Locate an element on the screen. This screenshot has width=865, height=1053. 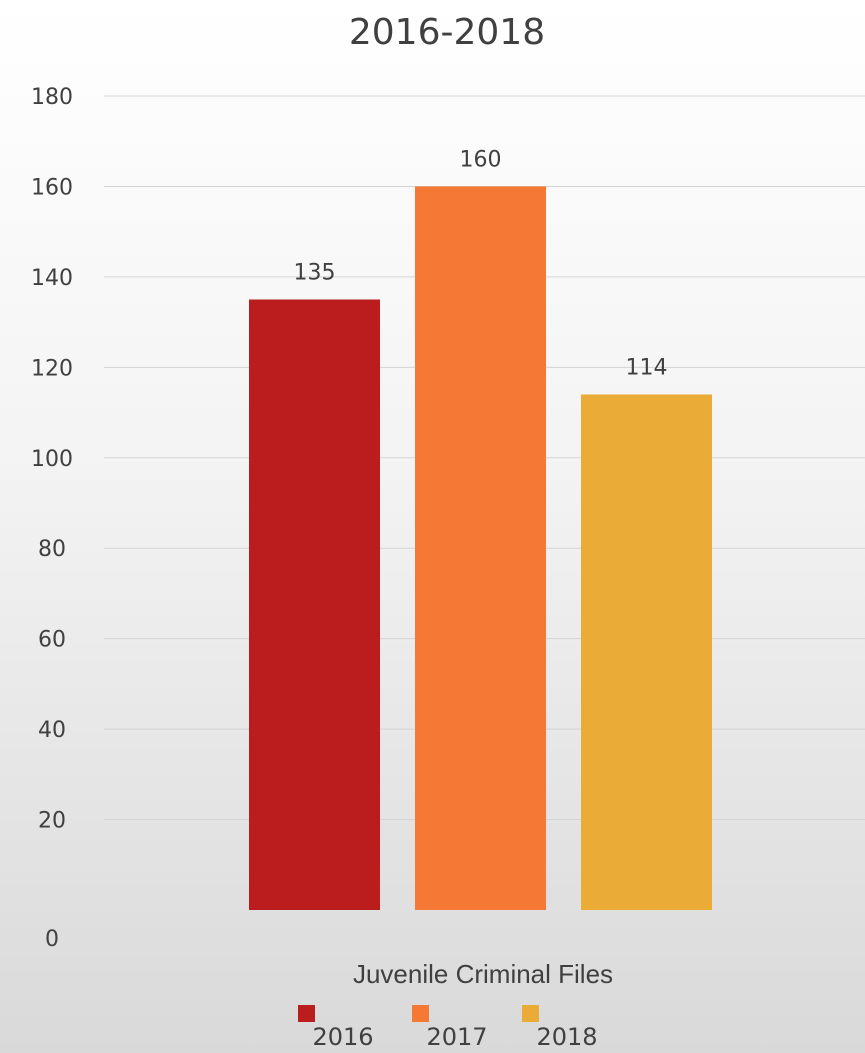
data-label-2018: 114 is located at coordinates (647, 367).